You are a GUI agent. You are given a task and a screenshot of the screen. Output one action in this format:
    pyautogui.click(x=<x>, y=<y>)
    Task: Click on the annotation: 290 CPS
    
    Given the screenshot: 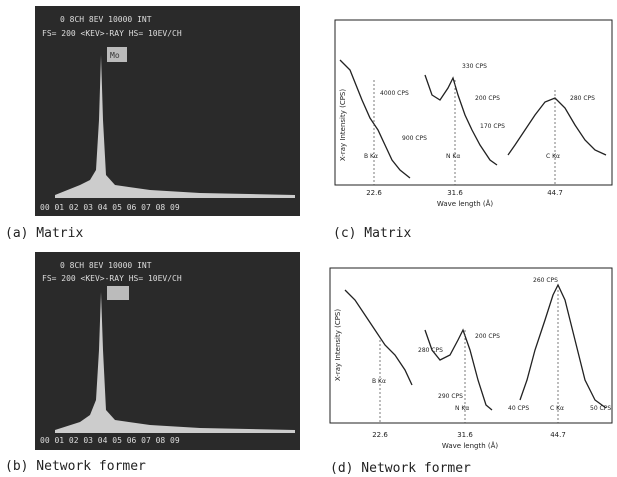 What is the action you would take?
    pyautogui.click(x=450, y=396)
    